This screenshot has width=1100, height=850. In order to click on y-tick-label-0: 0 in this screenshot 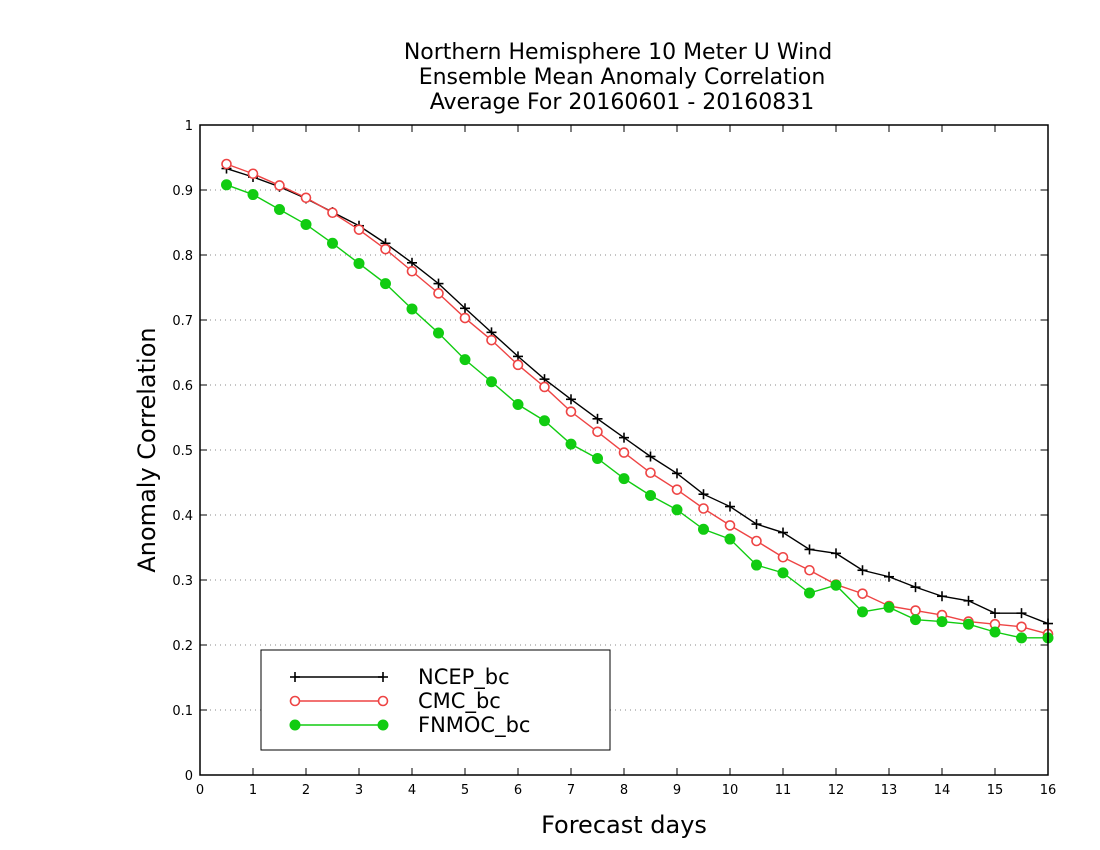, I will do `click(189, 776)`.